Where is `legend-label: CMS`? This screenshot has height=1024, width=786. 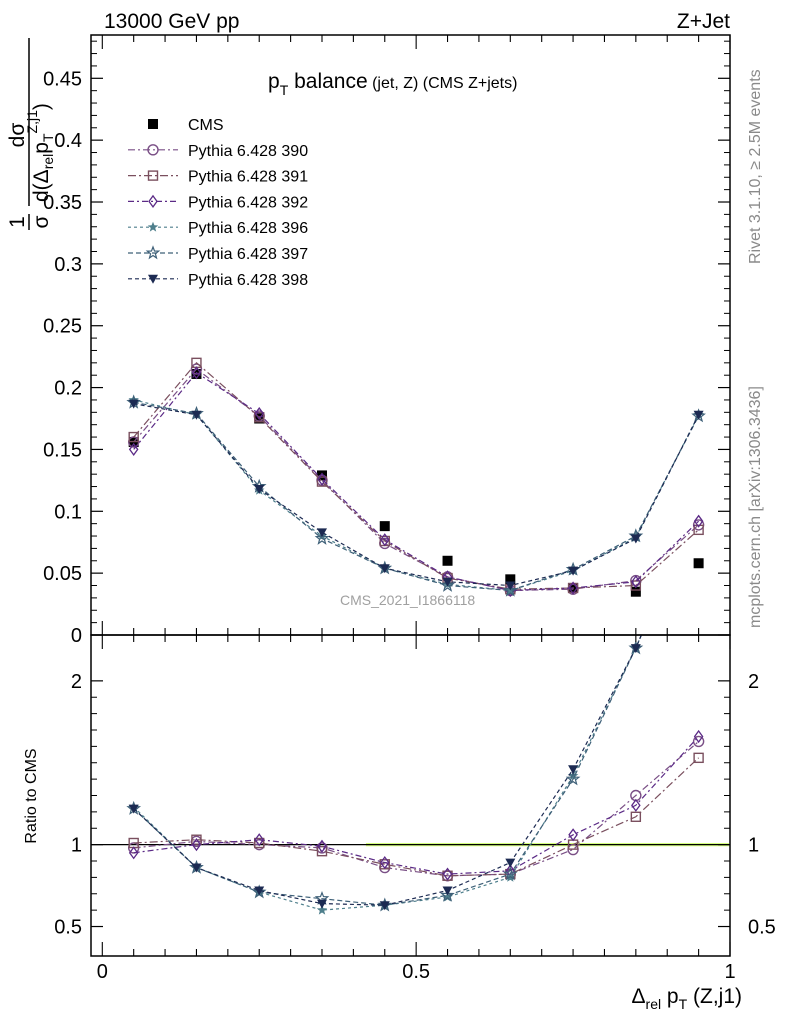 legend-label: CMS is located at coordinates (206, 125).